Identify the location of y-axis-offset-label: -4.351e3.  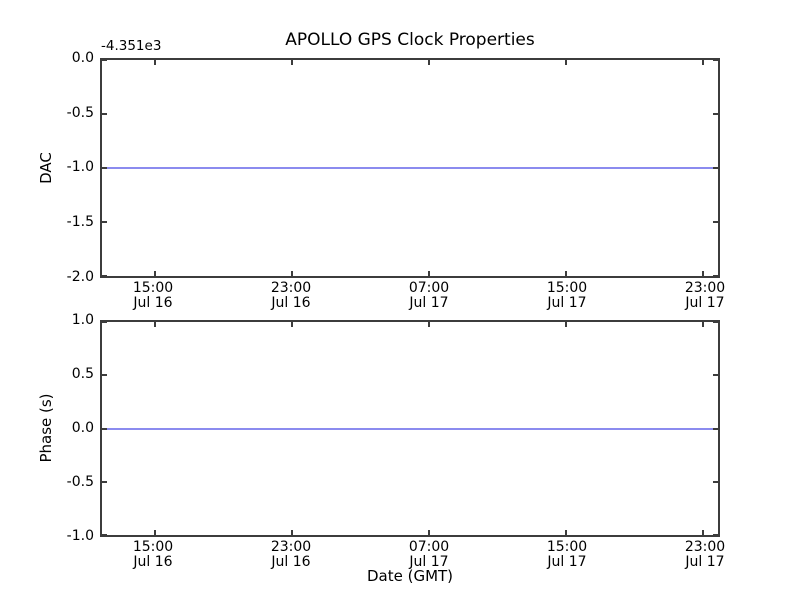
(131, 46).